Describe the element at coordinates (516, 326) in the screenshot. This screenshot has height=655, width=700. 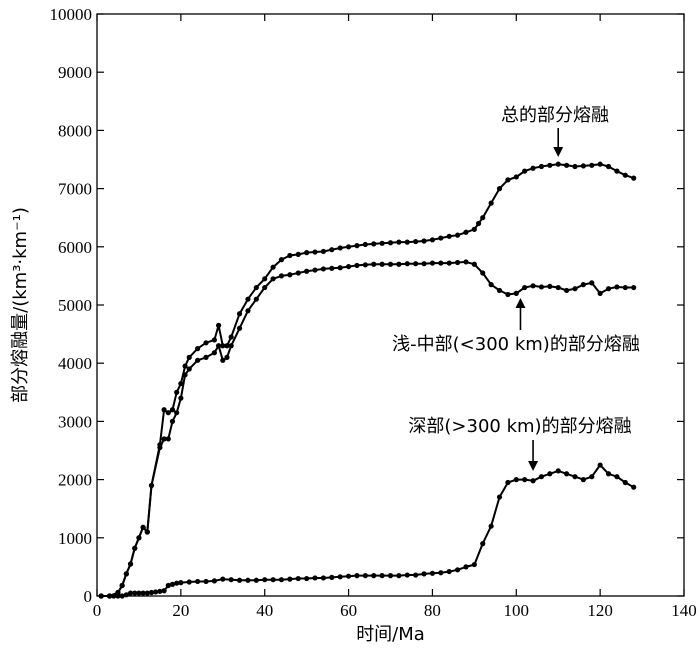
I see `annotation-2: 浅-中部(<300 km)的部分熔融` at that location.